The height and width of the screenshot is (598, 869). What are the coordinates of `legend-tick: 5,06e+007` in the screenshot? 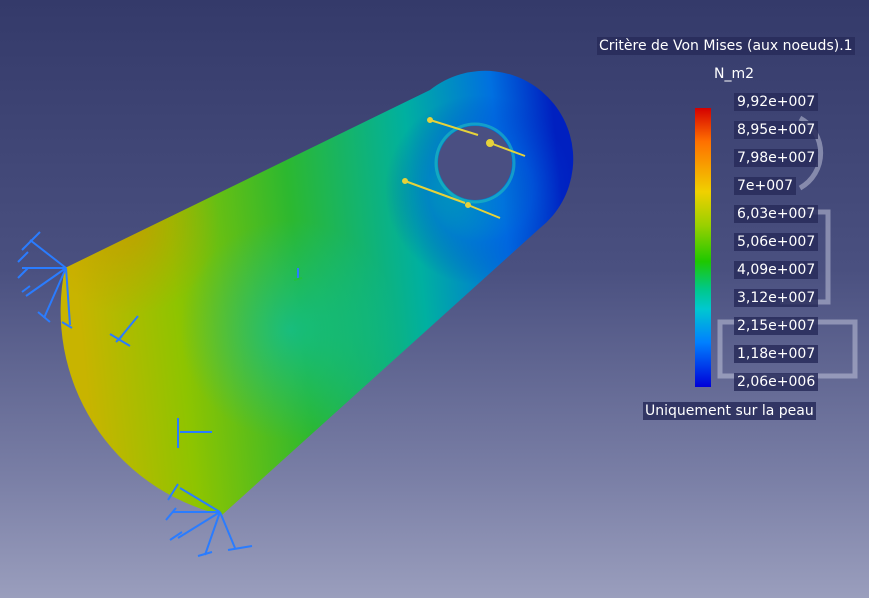 It's located at (776, 242).